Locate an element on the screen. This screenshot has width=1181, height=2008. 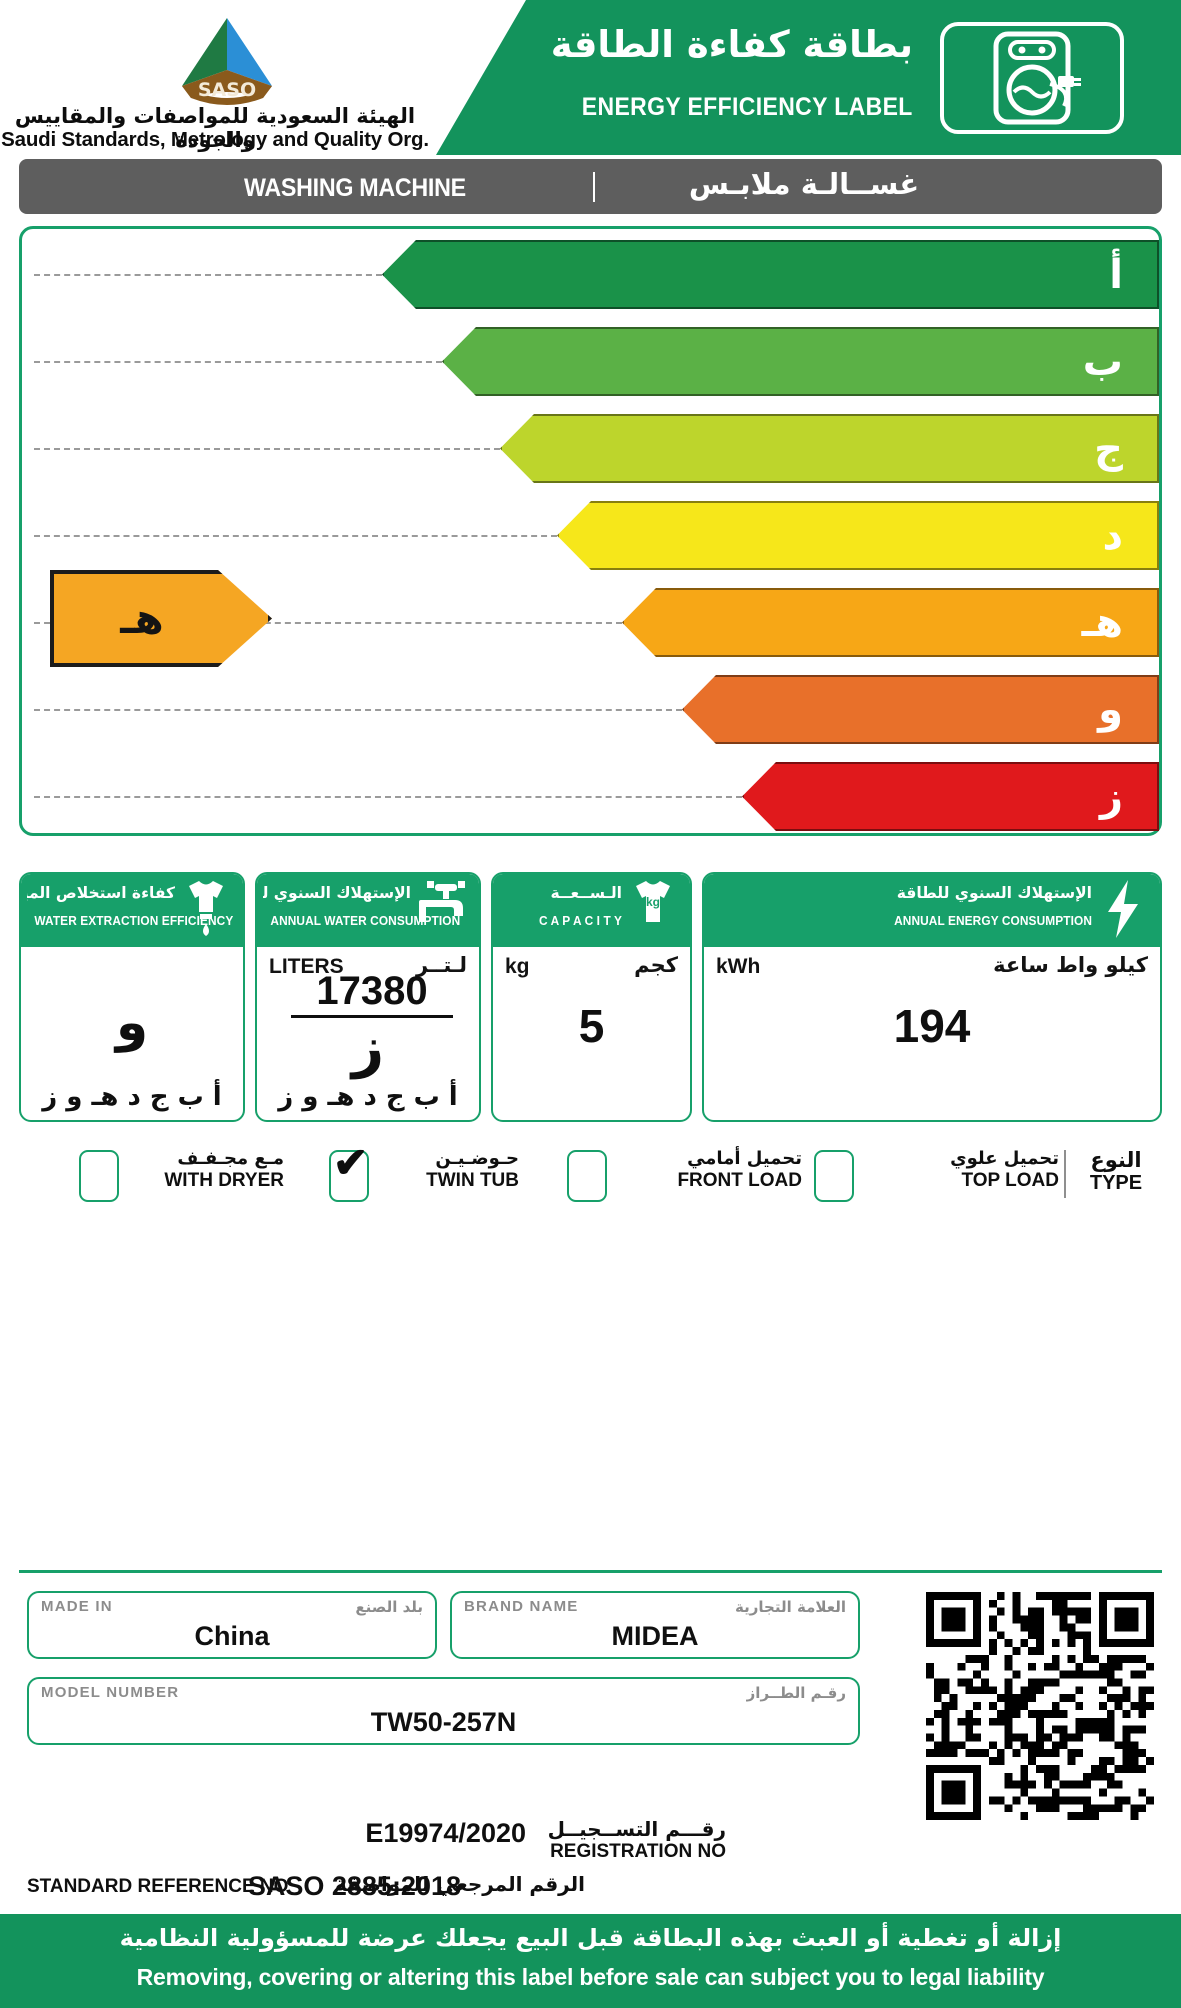
type-option-english: FRONT LOAD is located at coordinates (739, 1180).